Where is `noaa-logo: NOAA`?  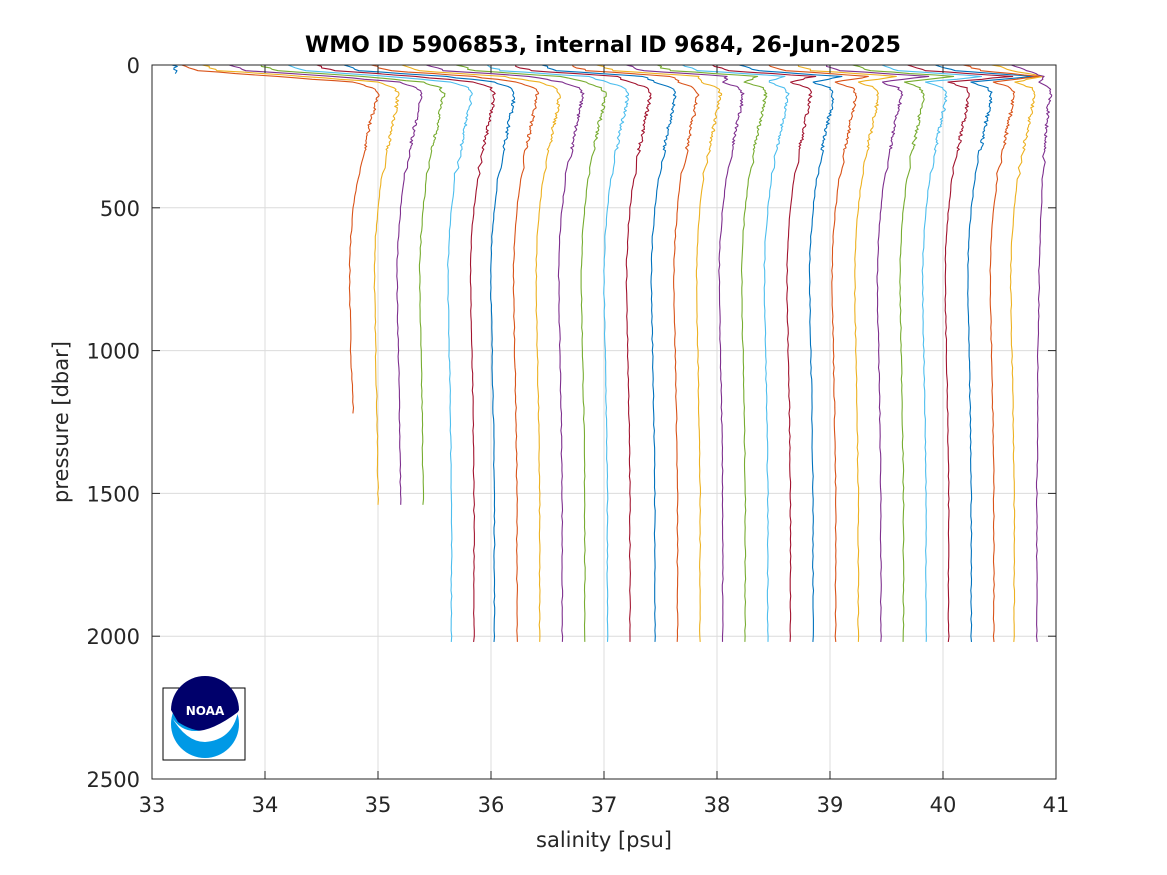
noaa-logo: NOAA is located at coordinates (204, 718).